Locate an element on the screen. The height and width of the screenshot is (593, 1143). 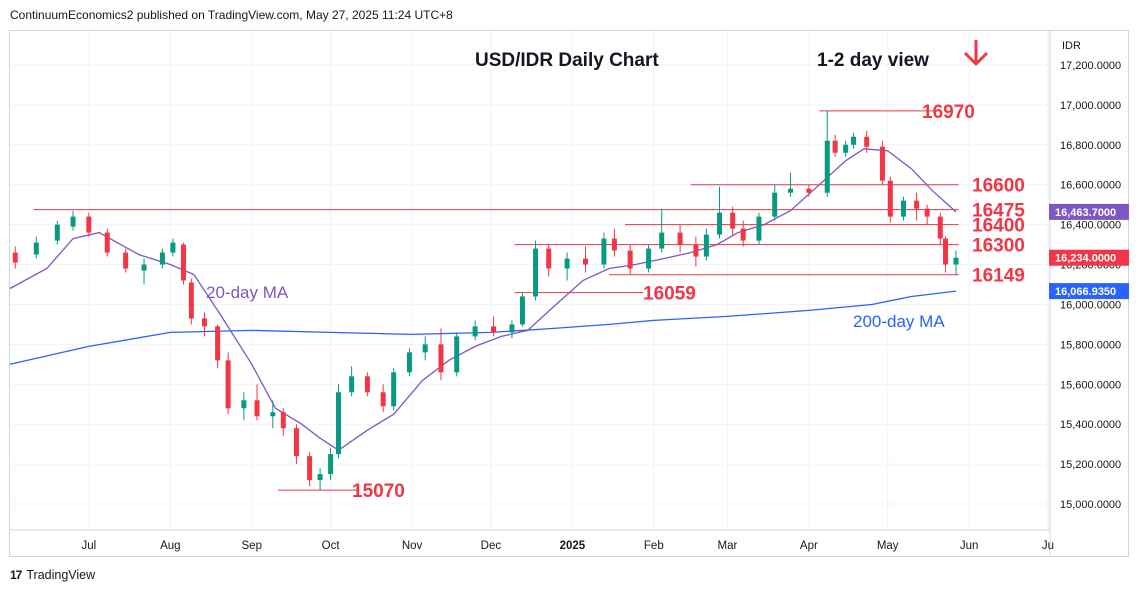
y-tick-label: 16,000.0000 is located at coordinates (1090, 305).